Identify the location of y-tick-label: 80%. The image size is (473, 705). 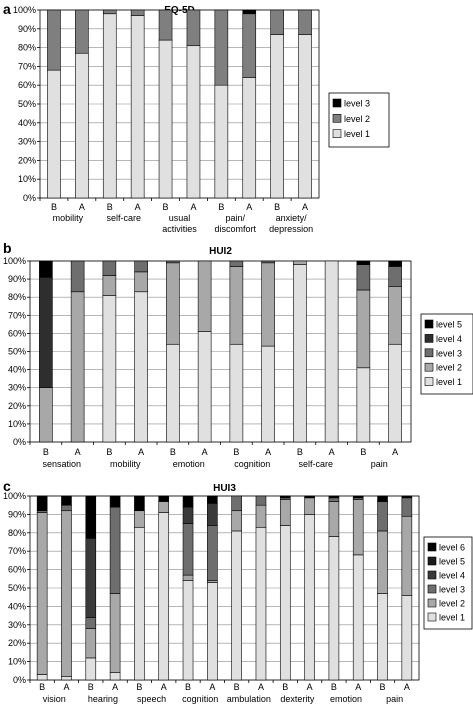
(27, 48).